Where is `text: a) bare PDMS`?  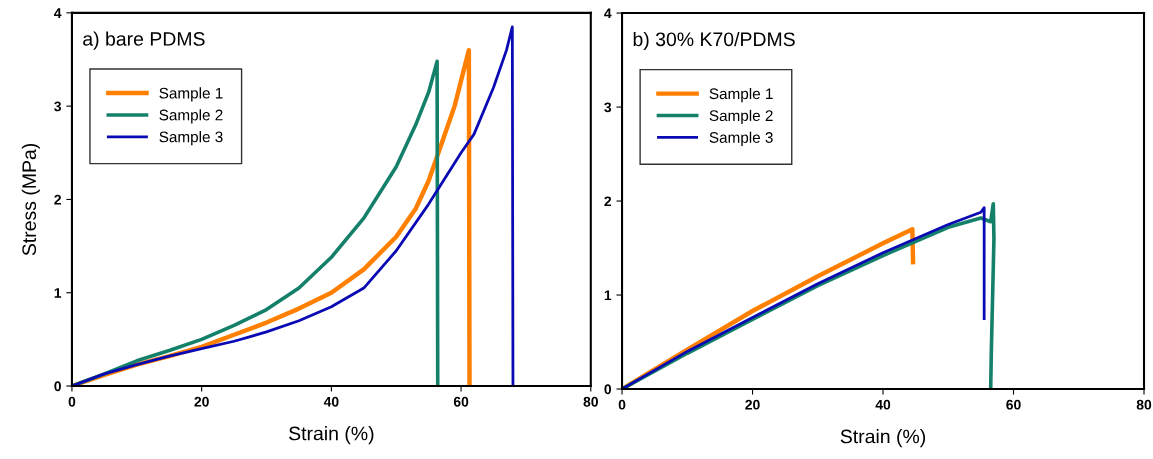
text: a) bare PDMS is located at coordinates (144, 40).